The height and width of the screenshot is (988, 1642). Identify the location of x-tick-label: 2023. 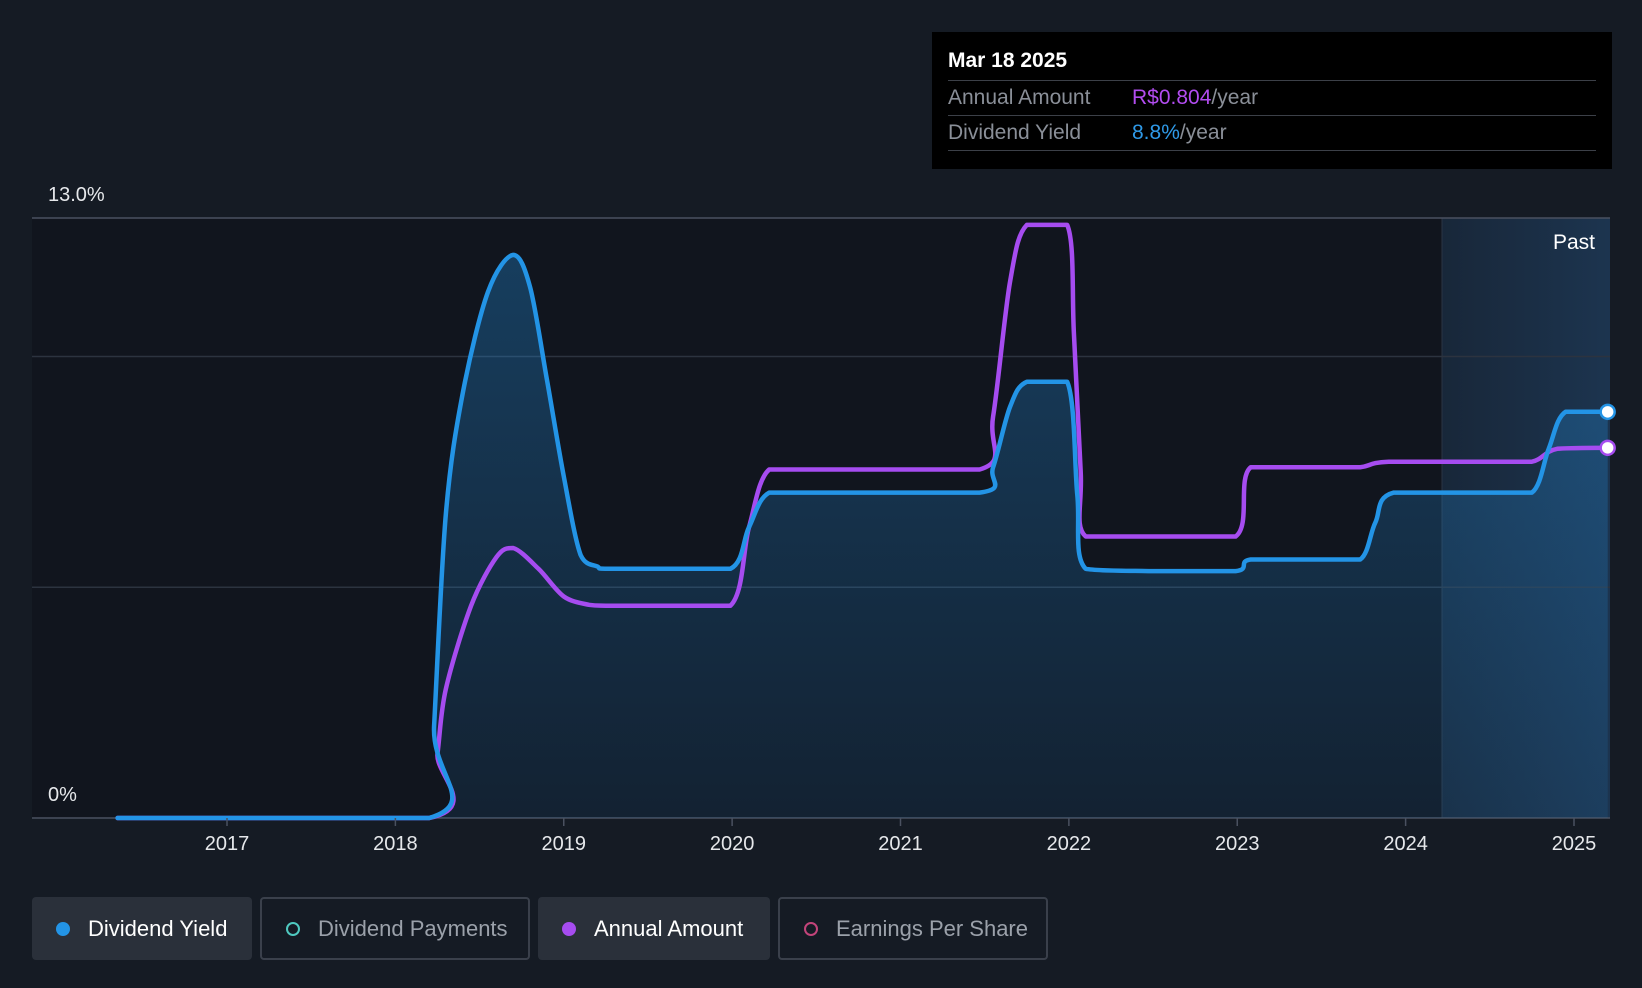
(1237, 844).